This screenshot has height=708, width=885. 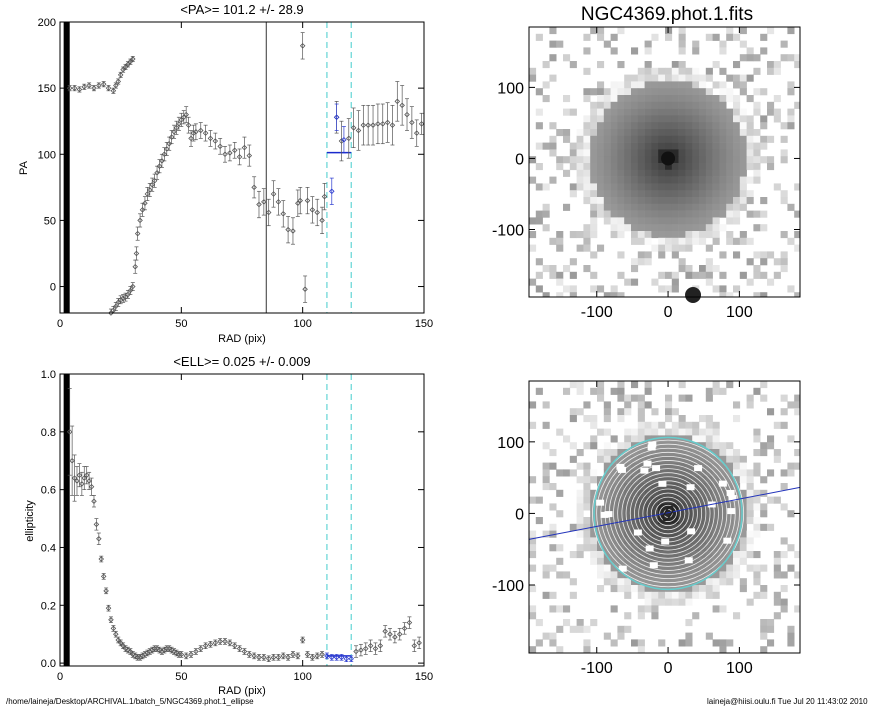 I want to click on img2-x-tick-label: 100, so click(x=739, y=668).